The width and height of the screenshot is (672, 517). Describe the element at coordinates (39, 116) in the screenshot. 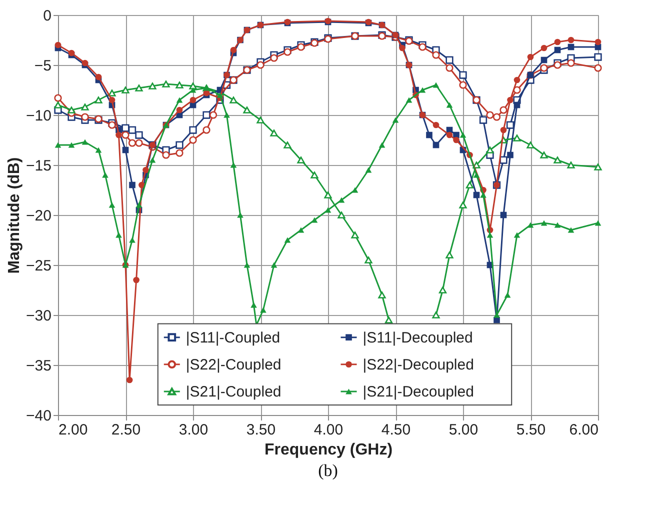

I see `y-tick-label: −10` at that location.